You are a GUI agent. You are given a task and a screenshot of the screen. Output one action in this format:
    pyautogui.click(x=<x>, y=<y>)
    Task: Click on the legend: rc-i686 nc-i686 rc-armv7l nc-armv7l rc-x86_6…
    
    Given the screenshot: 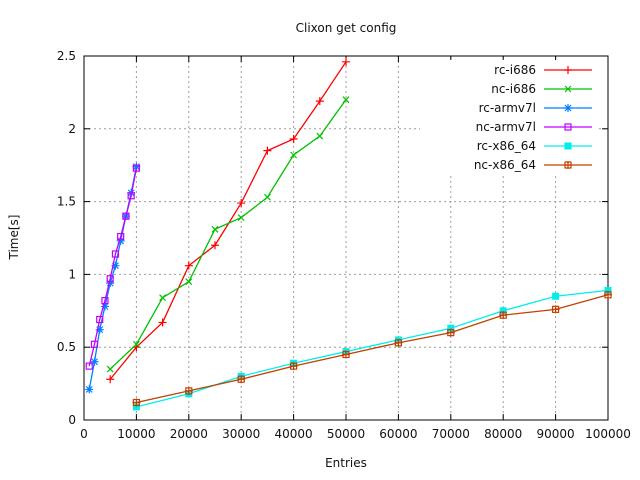 What is the action you would take?
    pyautogui.click(x=509, y=116)
    